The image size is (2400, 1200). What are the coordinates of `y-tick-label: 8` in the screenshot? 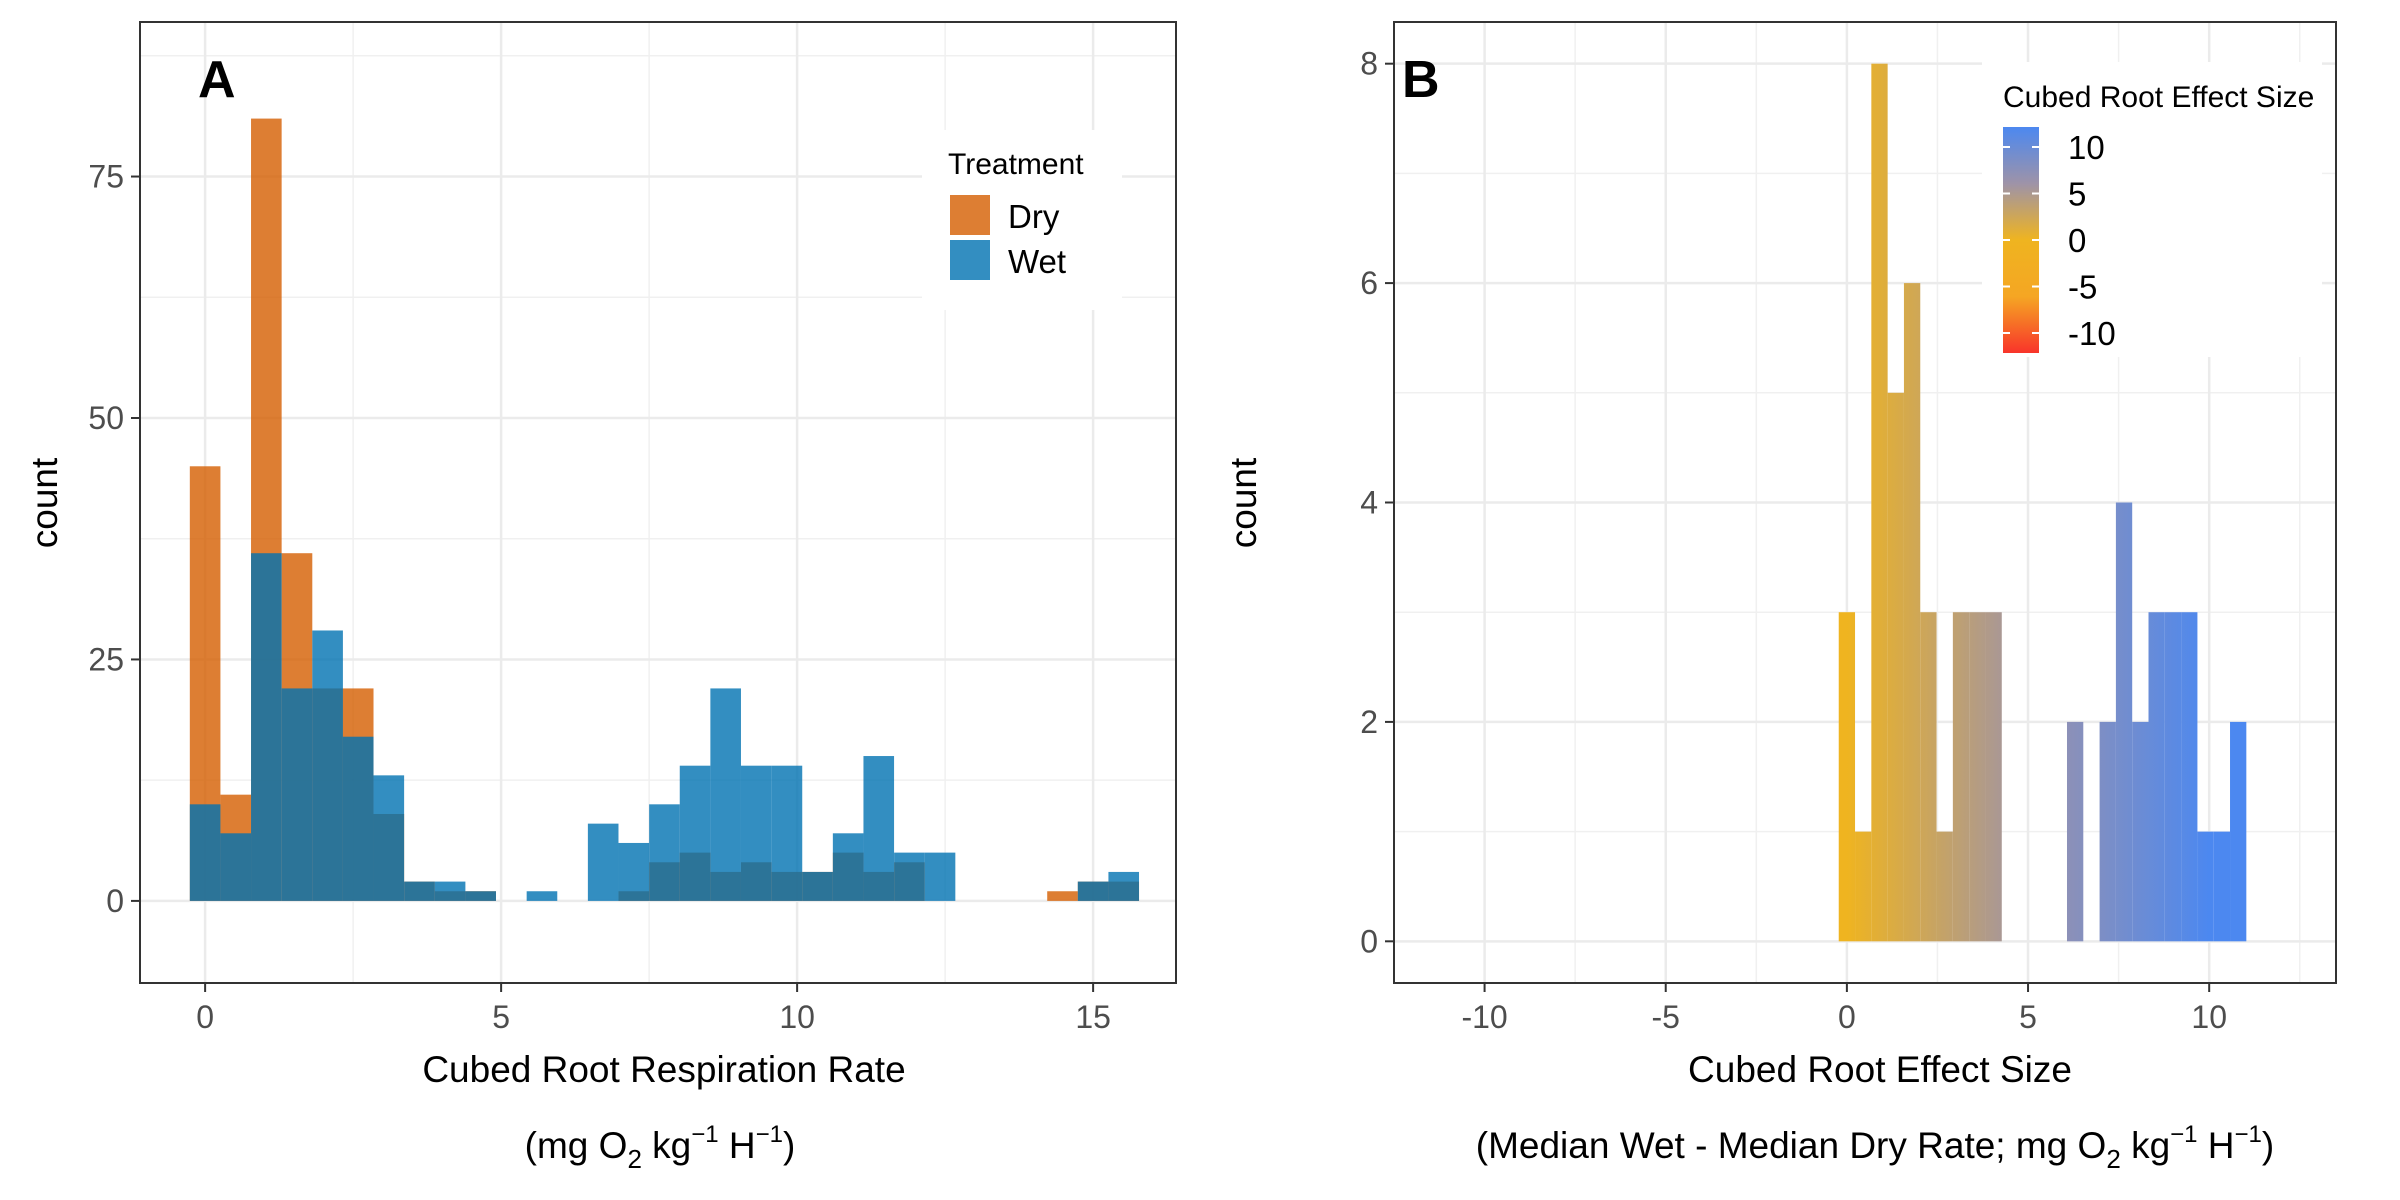 It's located at (1369, 64).